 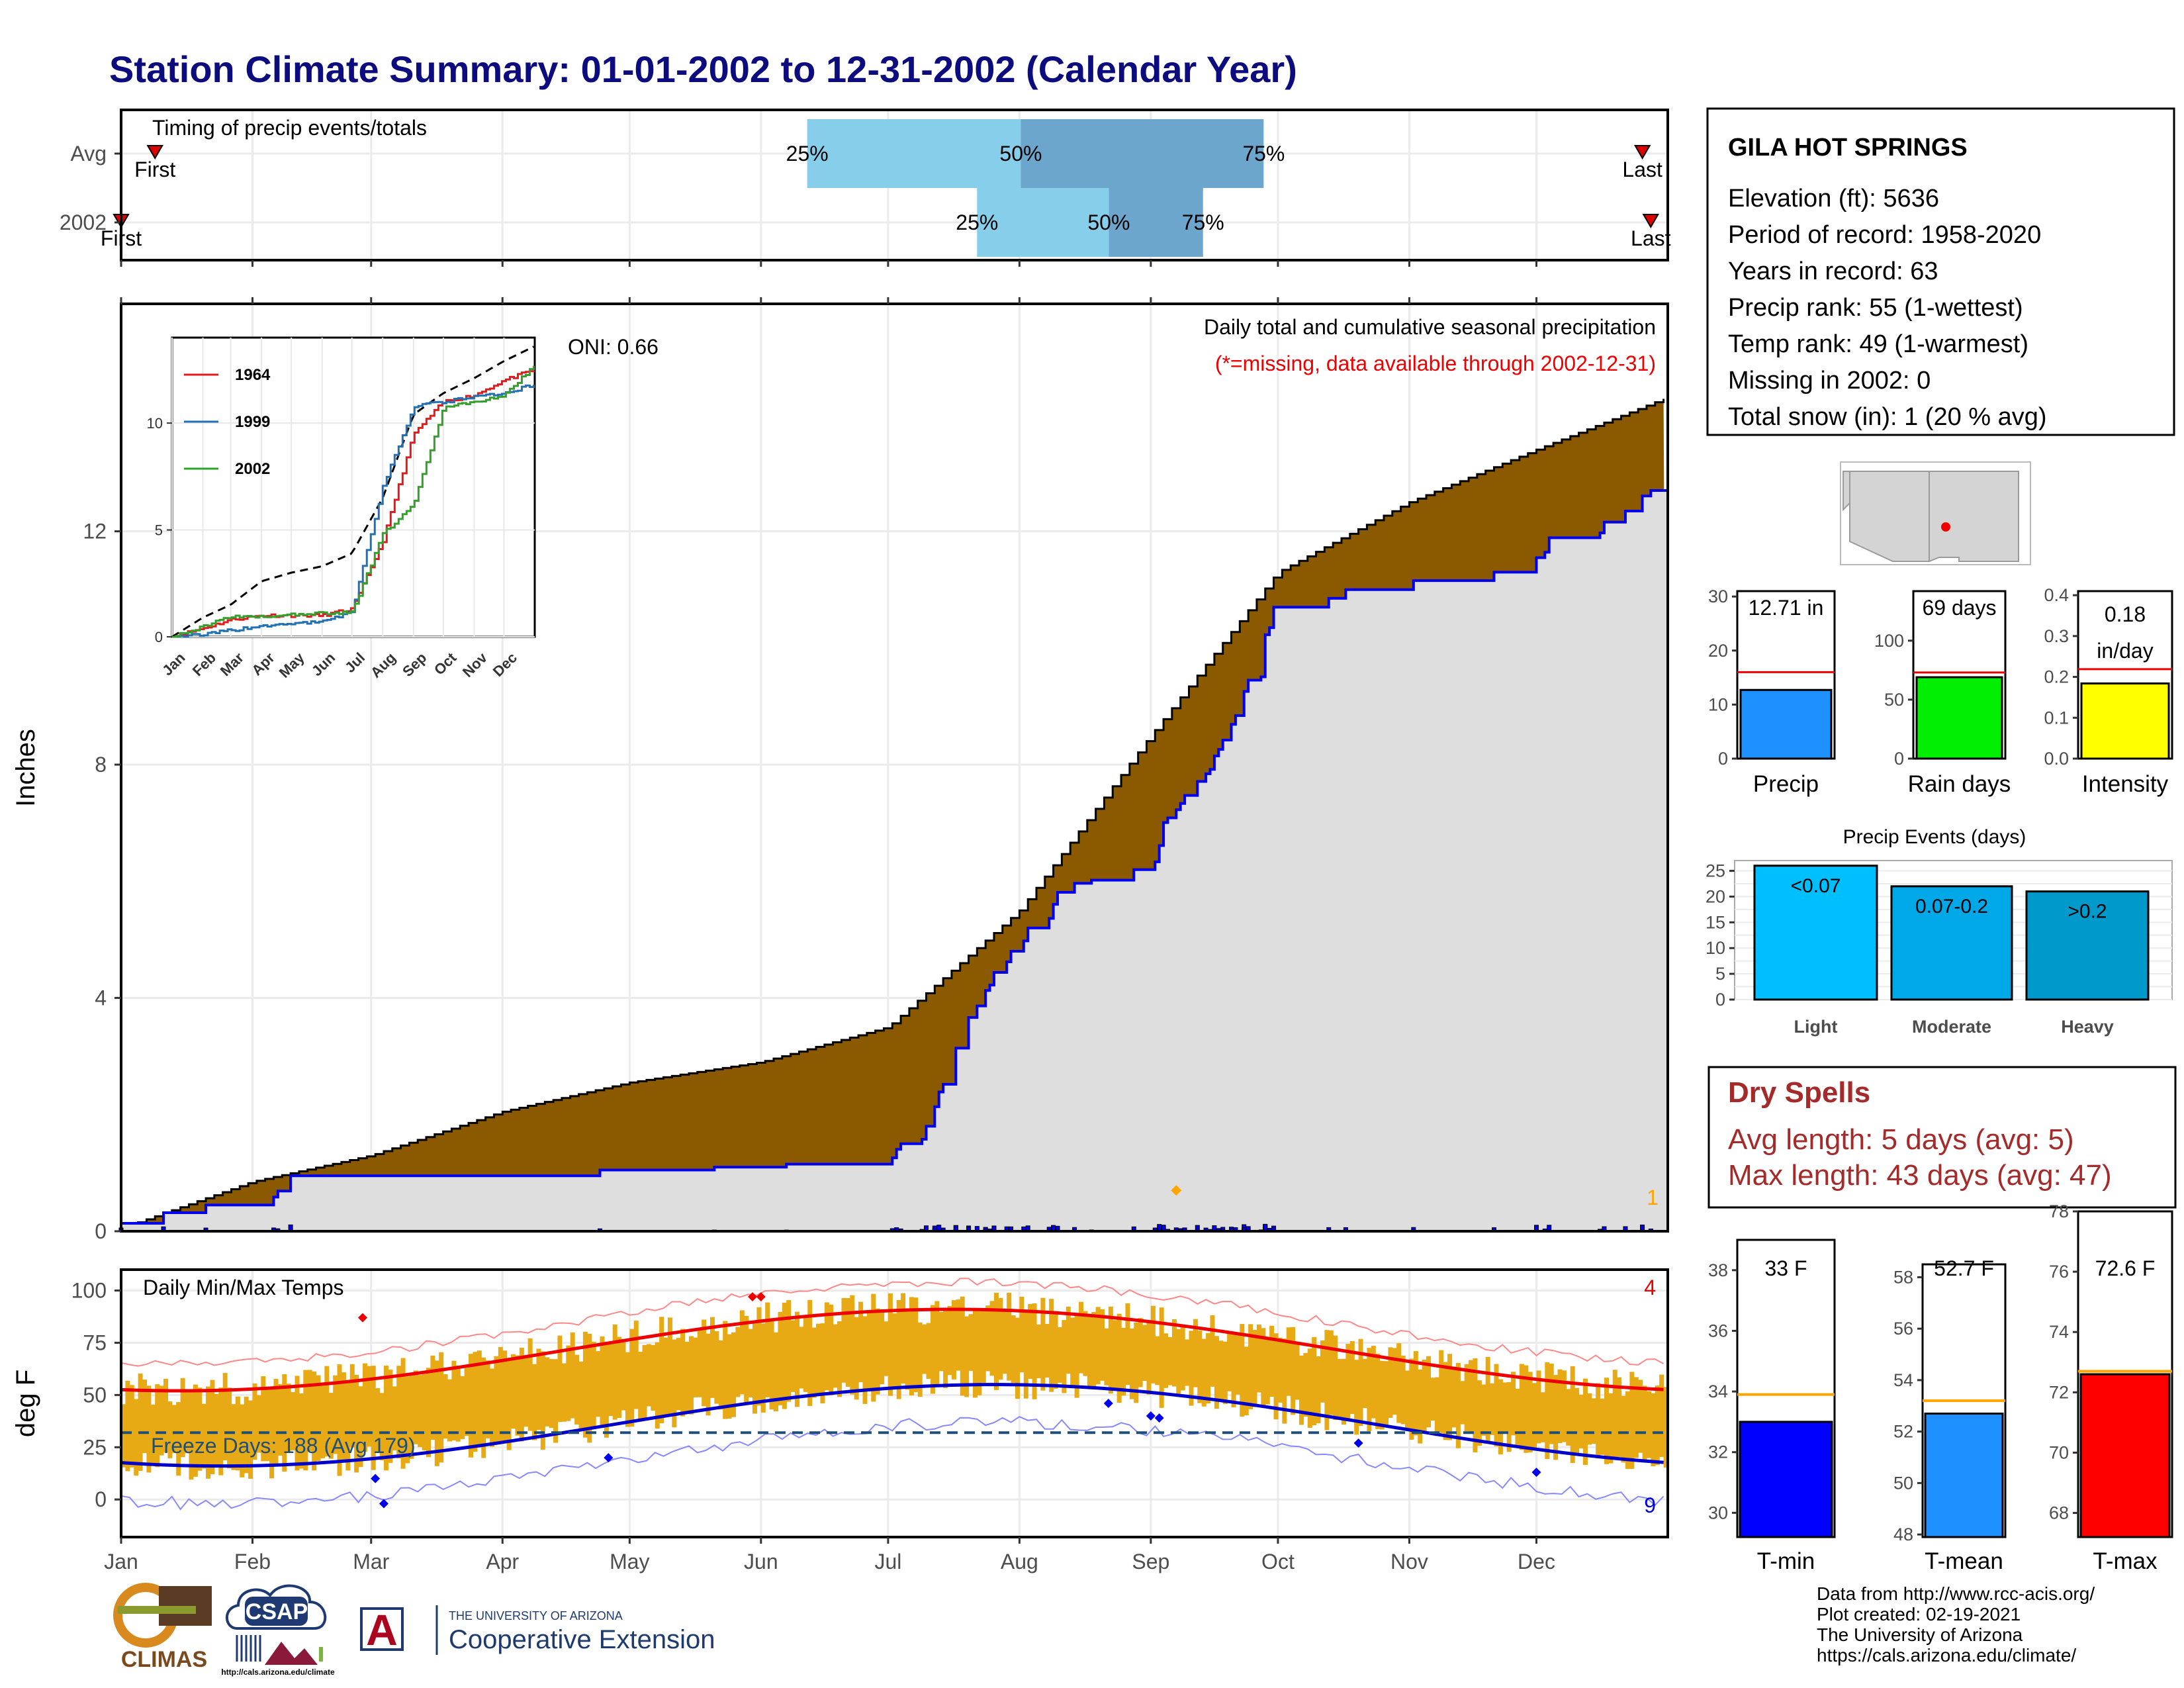 What do you see at coordinates (1159, 1418) in the screenshot?
I see `record-low-marker` at bounding box center [1159, 1418].